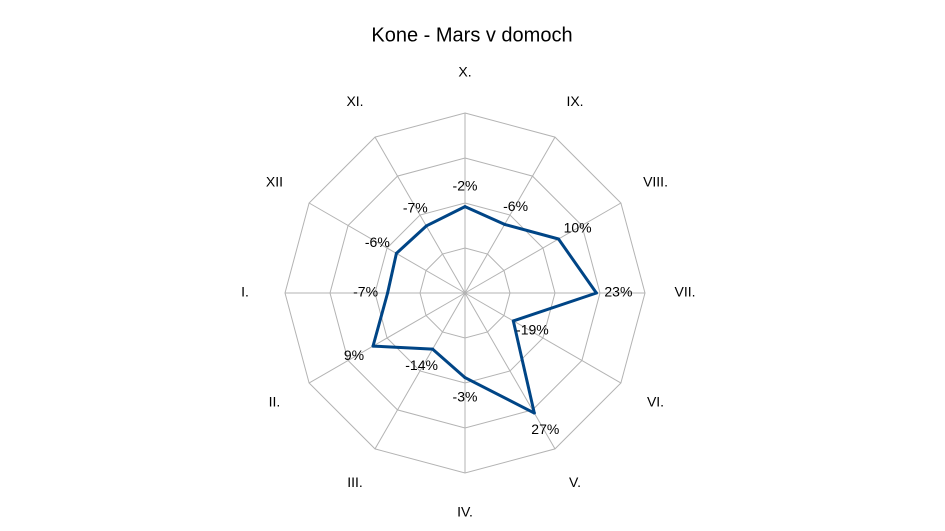 Image resolution: width=945 pixels, height=531 pixels. I want to click on category-label: I., so click(245, 292).